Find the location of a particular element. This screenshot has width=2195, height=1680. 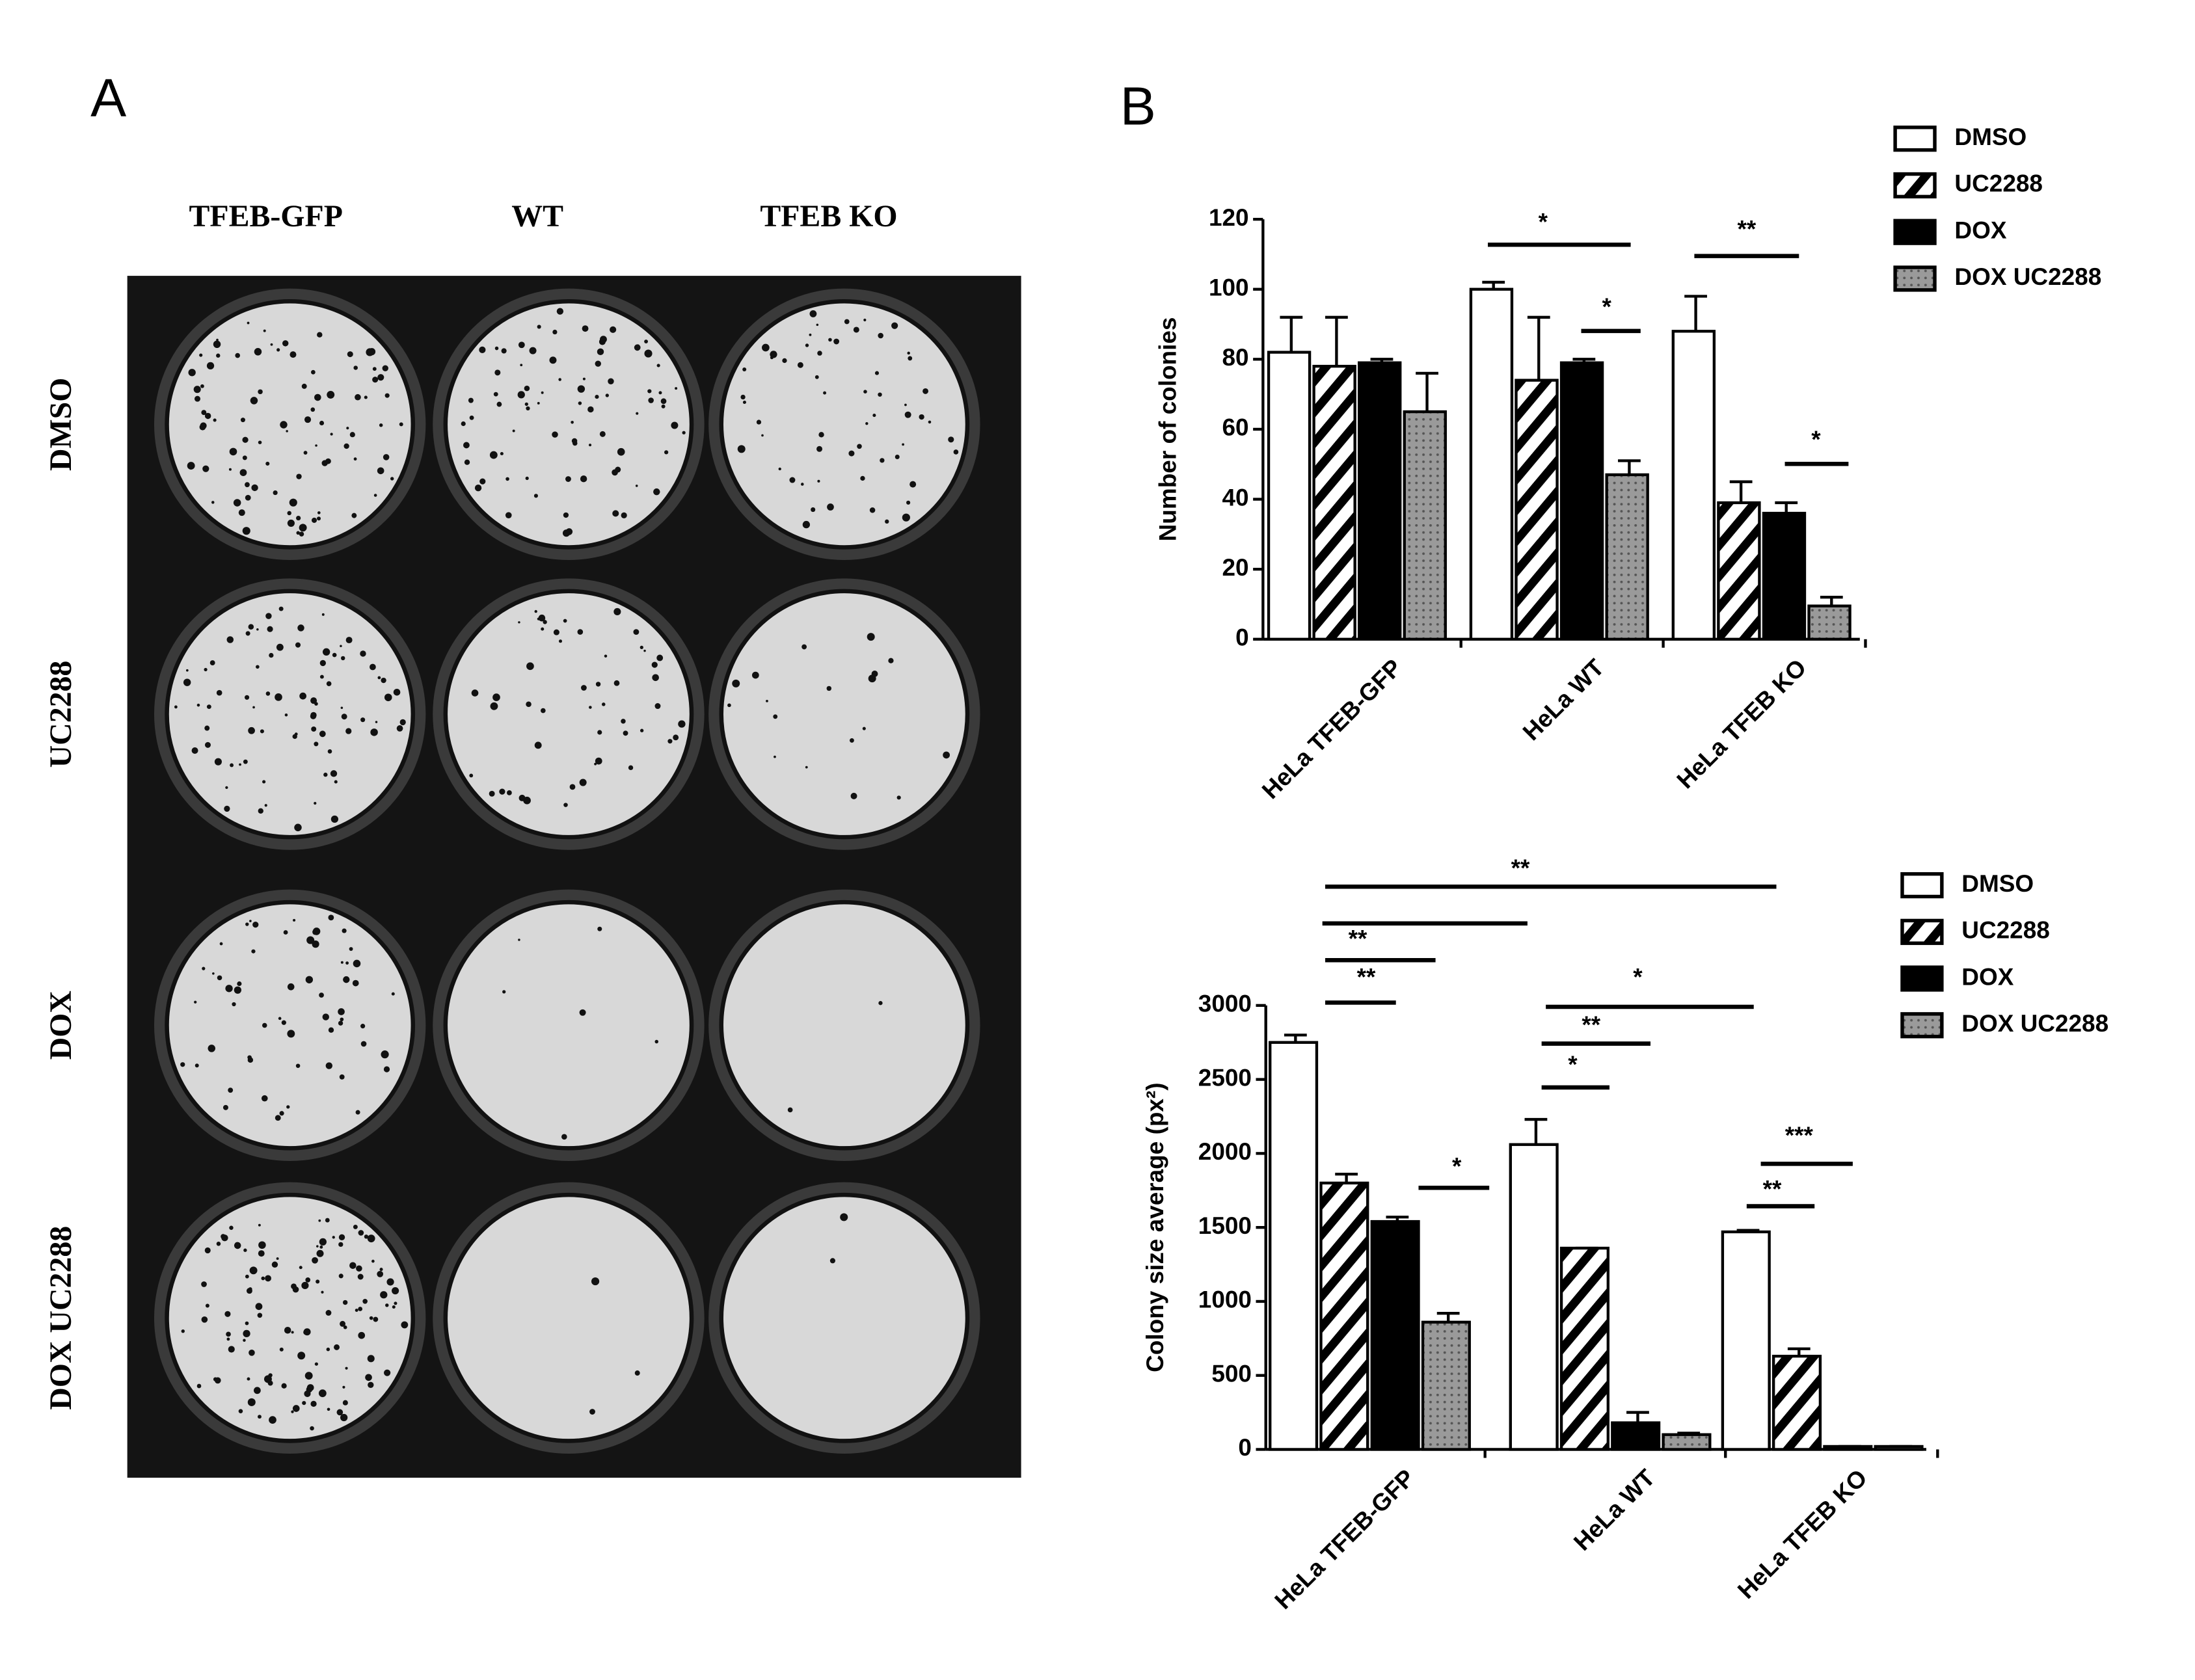

y-tick-label: 100 is located at coordinates (1229, 287).